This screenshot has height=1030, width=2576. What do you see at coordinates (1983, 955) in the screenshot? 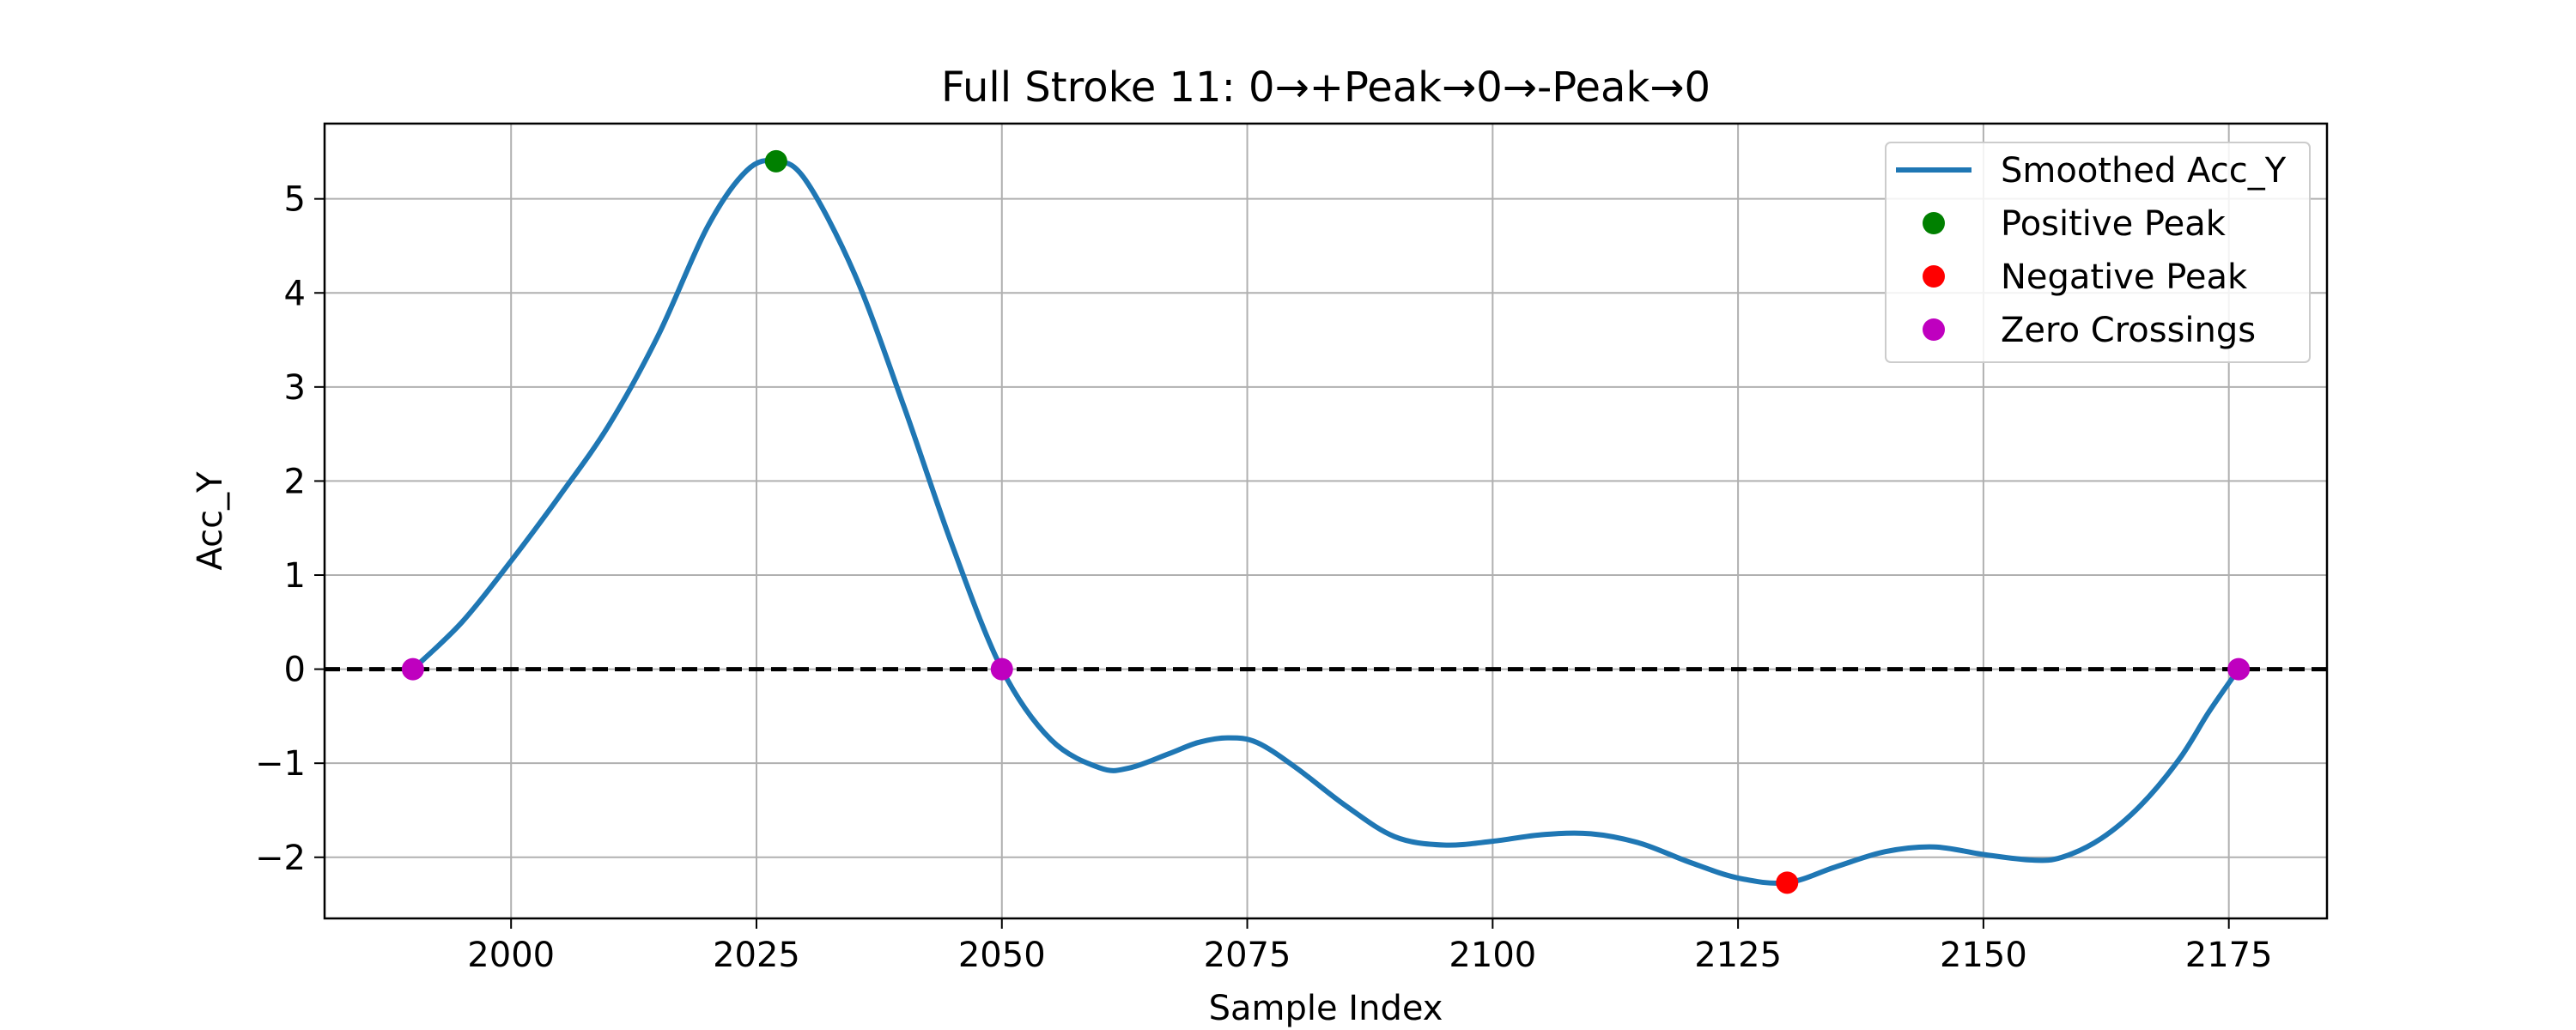
I see `x-tick-label: 2150` at bounding box center [1983, 955].